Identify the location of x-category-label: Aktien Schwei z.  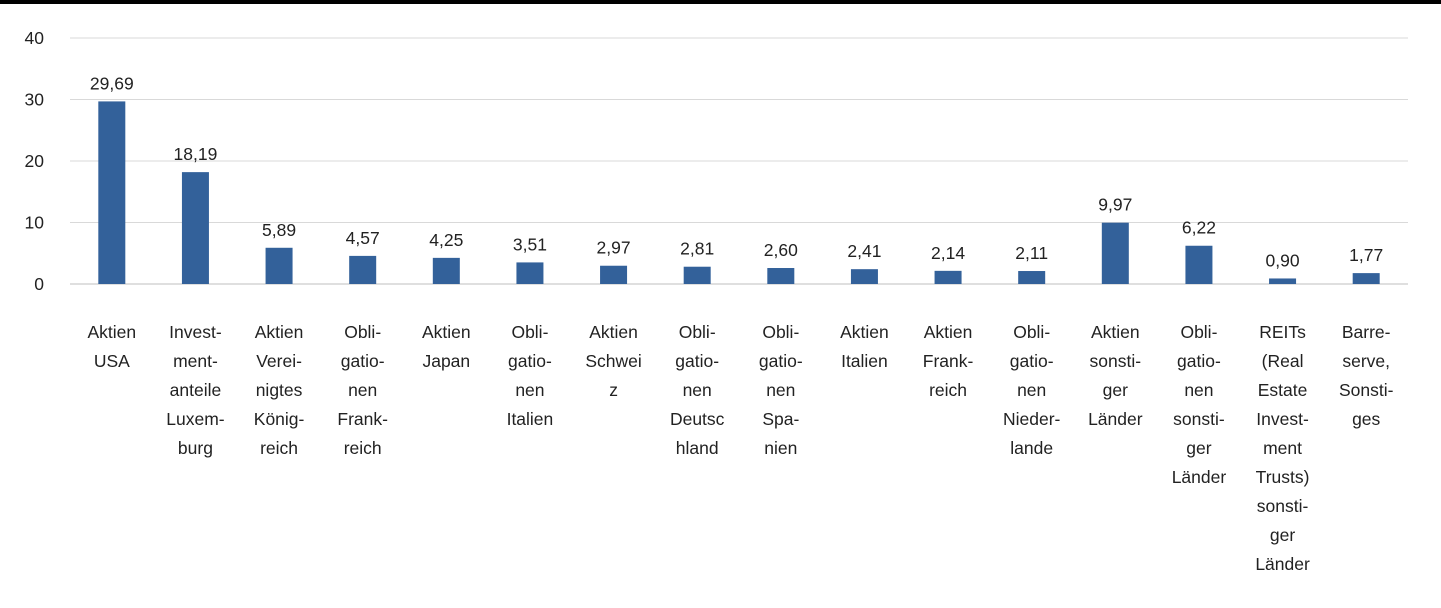
(613, 361).